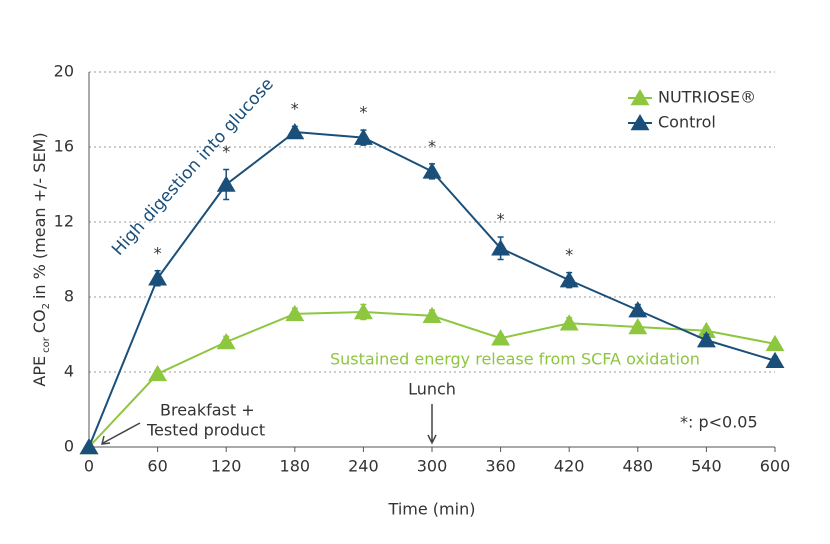 The image size is (830, 544). I want to click on x-tick-label: 180, so click(295, 466).